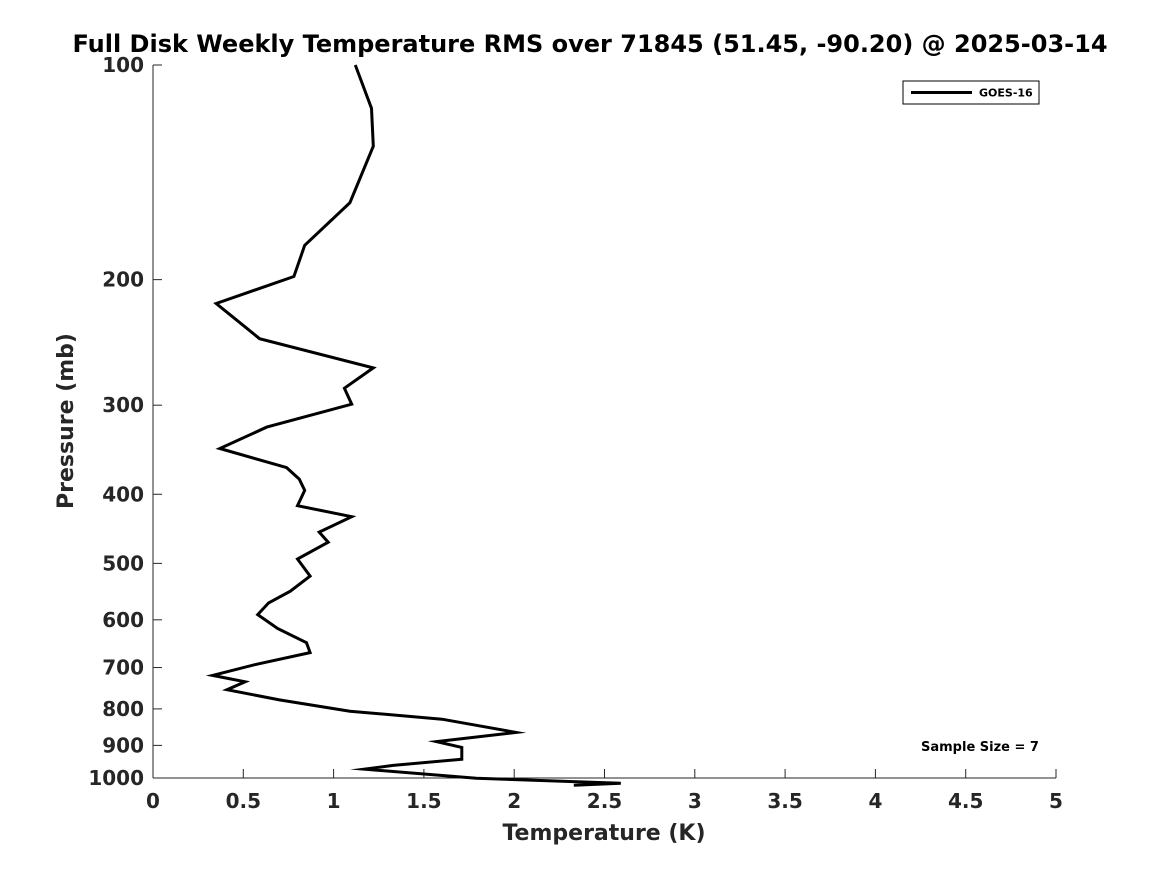 The height and width of the screenshot is (875, 1167). What do you see at coordinates (123, 494) in the screenshot?
I see `y-tick-label: 400` at bounding box center [123, 494].